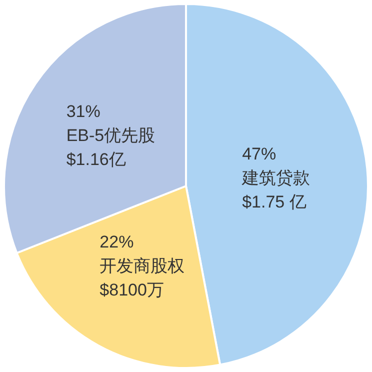  I want to click on slice-label: 开发商股权 $8100万, so click(142, 278).